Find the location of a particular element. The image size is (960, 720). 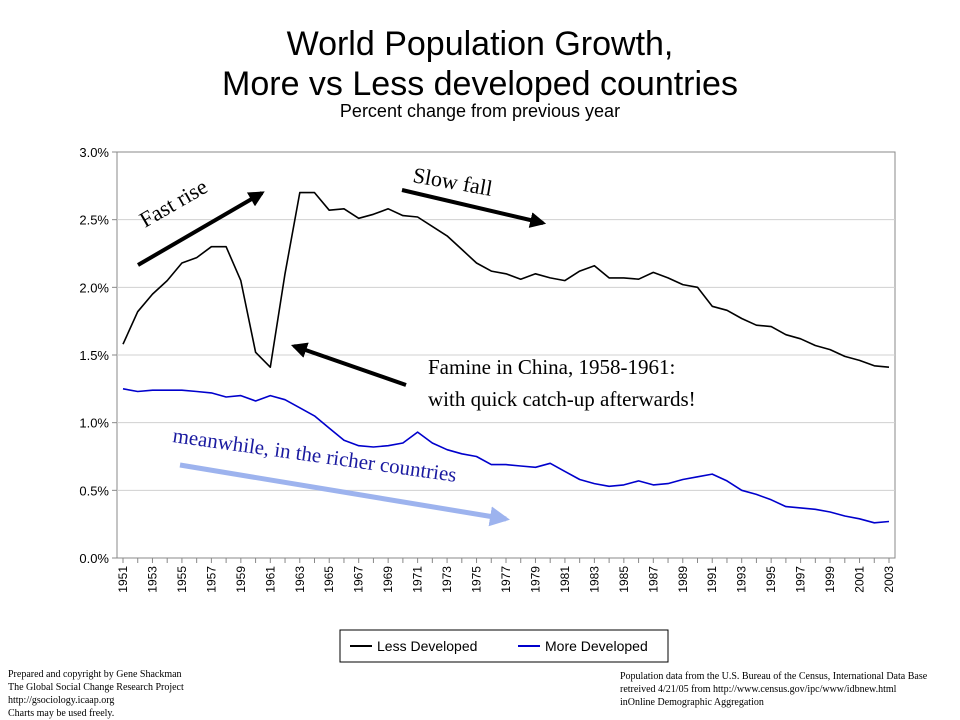

y-axis: 0.0% 0.5% 1.0% 1.5% 2.0% 2.5% 3.0% is located at coordinates (98, 355).